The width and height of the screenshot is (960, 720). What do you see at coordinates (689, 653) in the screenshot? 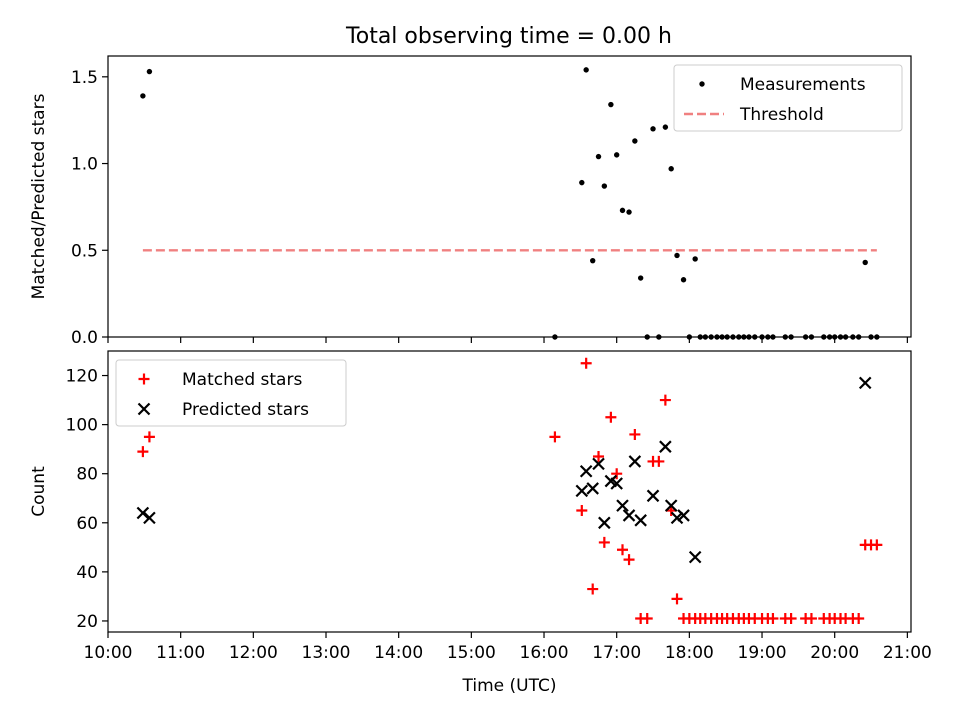
I see `x-tick-label: 18:00` at bounding box center [689, 653].